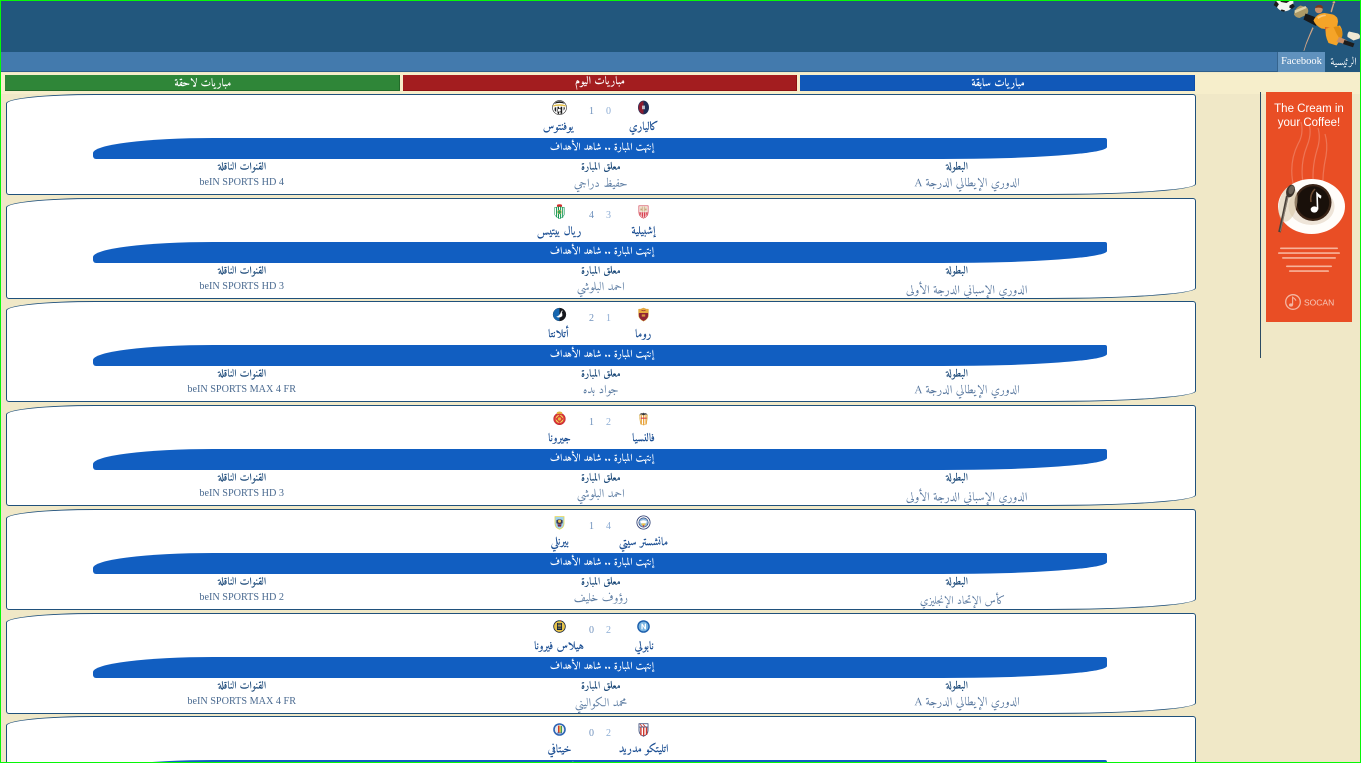 The width and height of the screenshot is (1361, 763). What do you see at coordinates (1319, 303) in the screenshot?
I see `svg-text: SOCAN` at bounding box center [1319, 303].